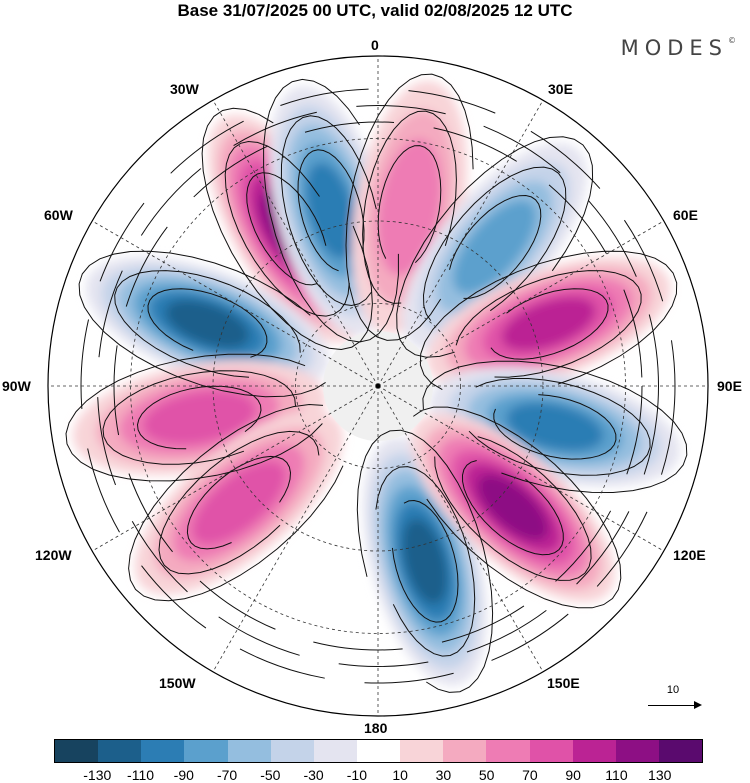  I want to click on colorbar-tick-label: 30, so click(443, 775).